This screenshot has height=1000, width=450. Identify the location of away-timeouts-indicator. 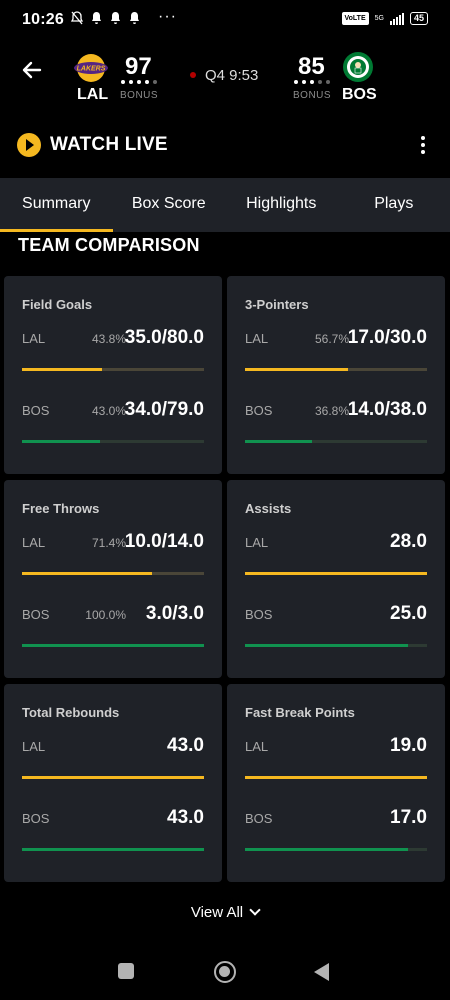
(312, 82).